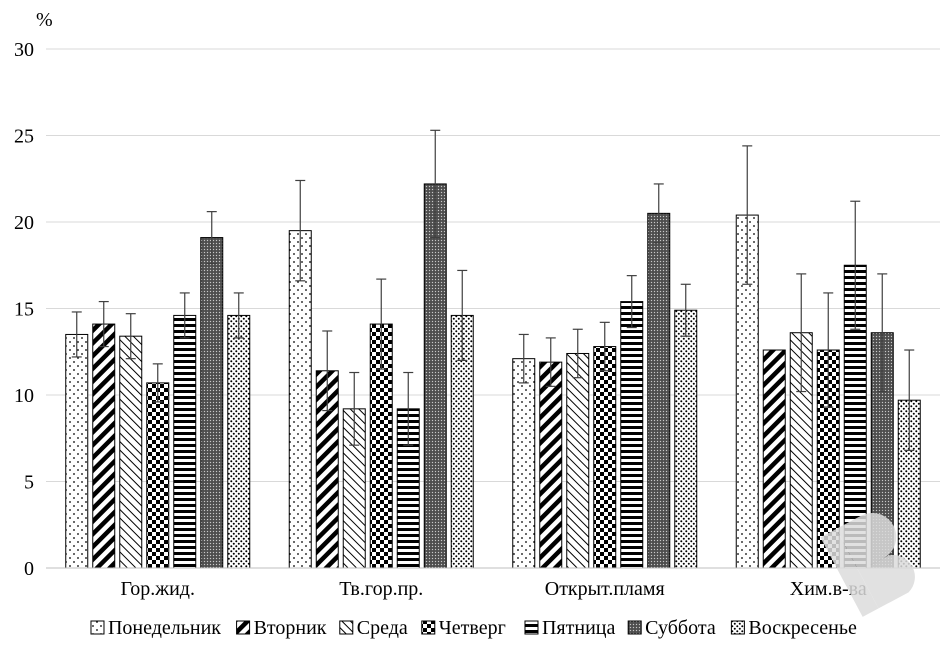 Image resolution: width=948 pixels, height=648 pixels. What do you see at coordinates (382, 628) in the screenshot?
I see `legend-label: Среда` at bounding box center [382, 628].